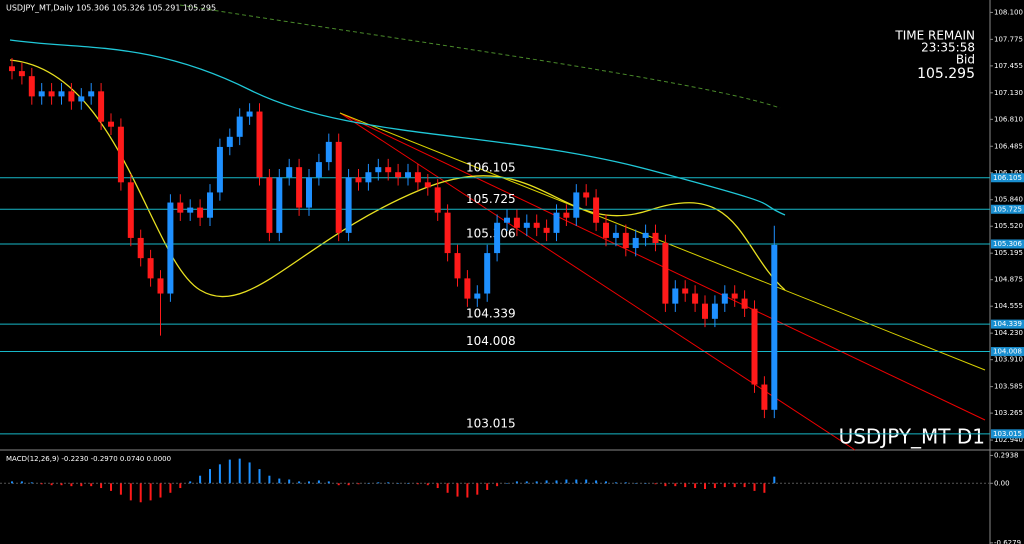 Image resolution: width=1024 pixels, height=544 pixels. What do you see at coordinates (1008, 306) in the screenshot?
I see `y-tick-label: 104.555` at bounding box center [1008, 306].